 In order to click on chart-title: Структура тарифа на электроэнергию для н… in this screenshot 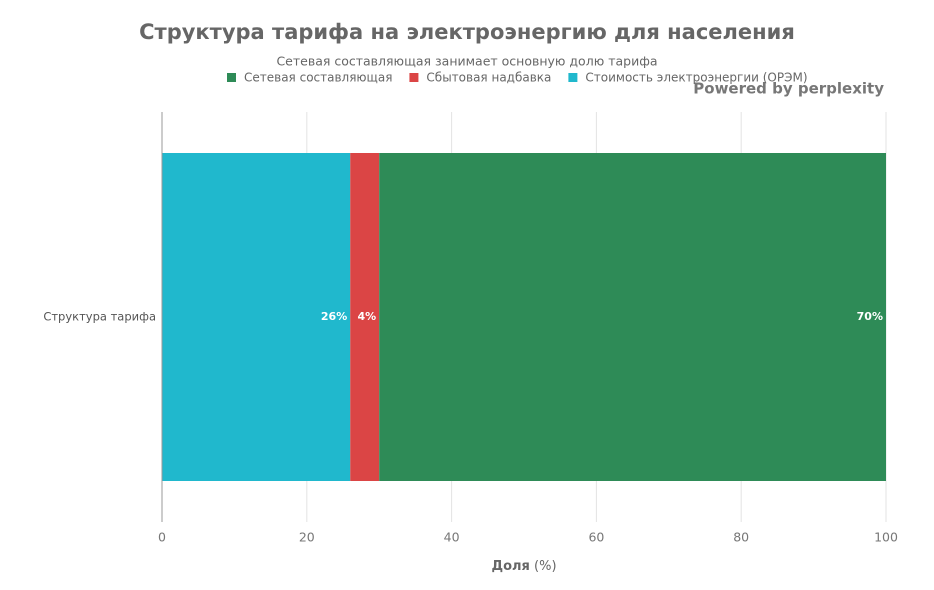, I will do `click(467, 32)`.